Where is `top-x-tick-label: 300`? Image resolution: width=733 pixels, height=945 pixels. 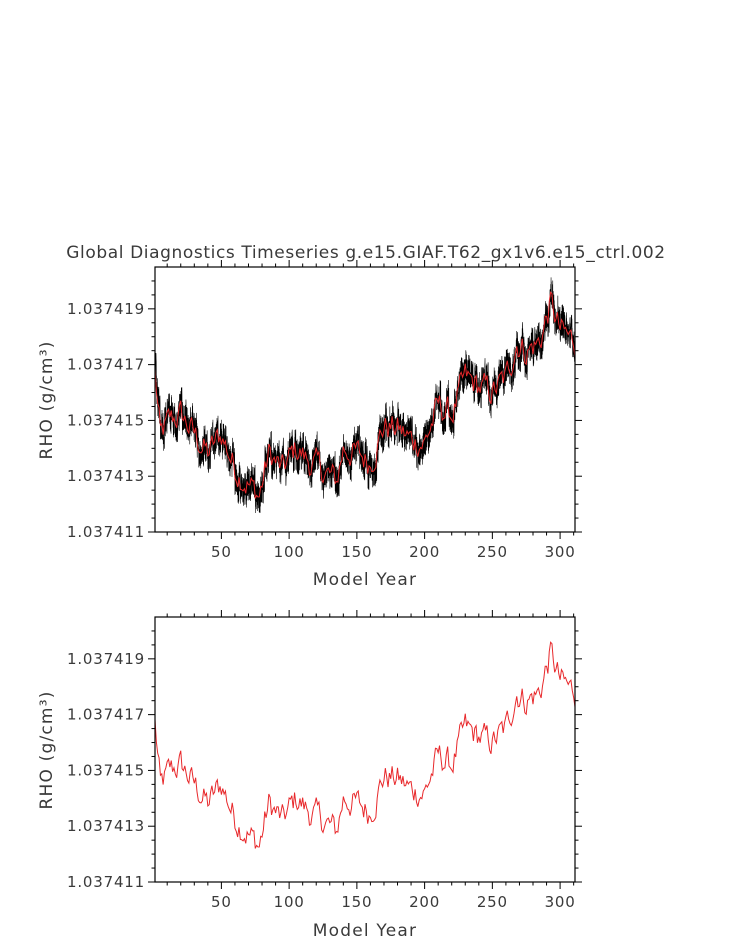
top-x-tick-label: 300 is located at coordinates (560, 552).